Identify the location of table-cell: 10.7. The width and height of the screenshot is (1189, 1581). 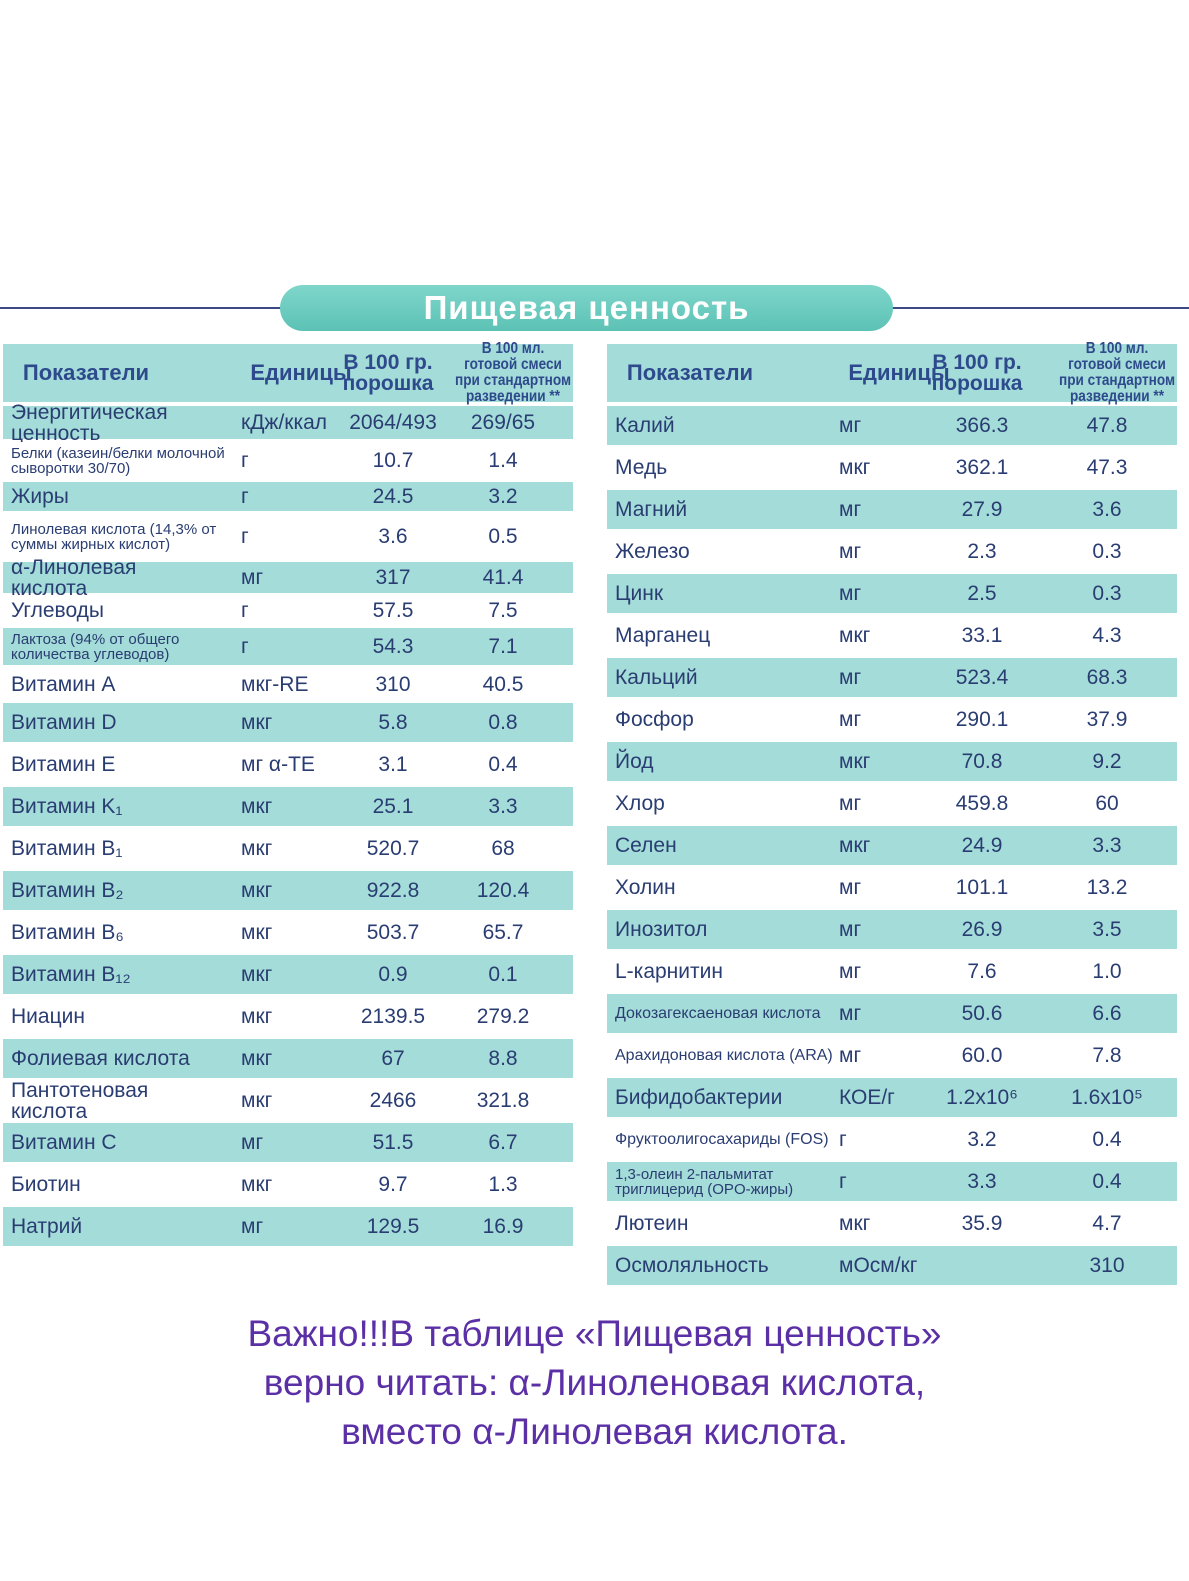
(393, 460).